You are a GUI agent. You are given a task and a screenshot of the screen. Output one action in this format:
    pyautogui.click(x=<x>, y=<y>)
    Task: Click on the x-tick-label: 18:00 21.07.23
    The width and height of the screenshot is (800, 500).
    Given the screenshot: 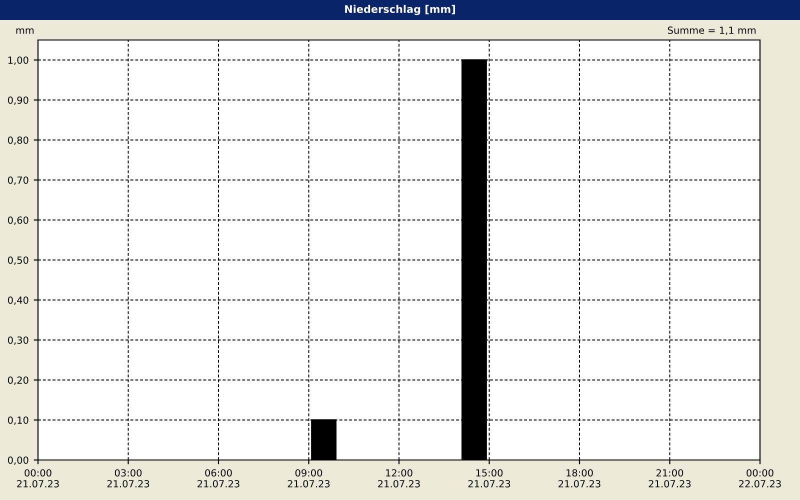 What is the action you would take?
    pyautogui.click(x=579, y=478)
    